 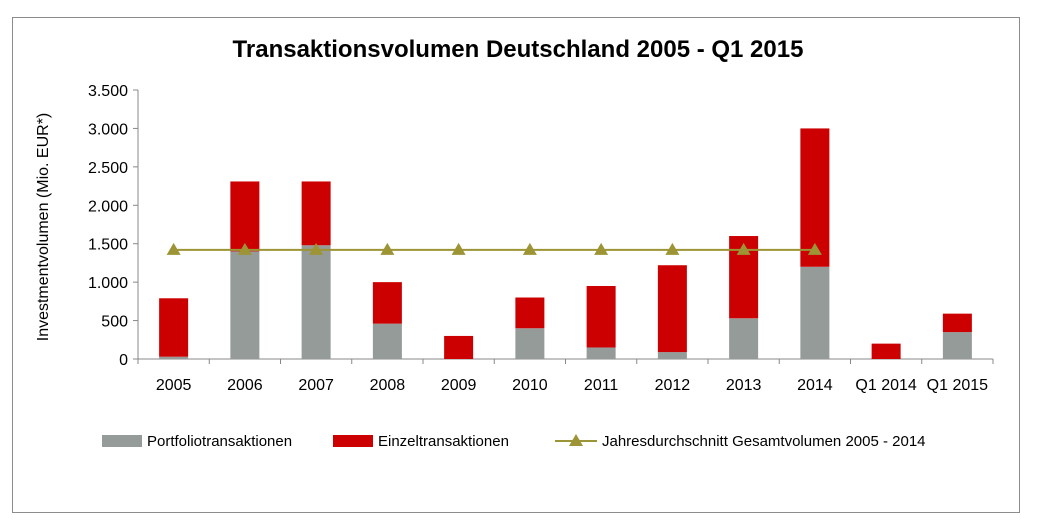 What do you see at coordinates (957, 323) in the screenshot?
I see `bar-einzel-q1-2015` at bounding box center [957, 323].